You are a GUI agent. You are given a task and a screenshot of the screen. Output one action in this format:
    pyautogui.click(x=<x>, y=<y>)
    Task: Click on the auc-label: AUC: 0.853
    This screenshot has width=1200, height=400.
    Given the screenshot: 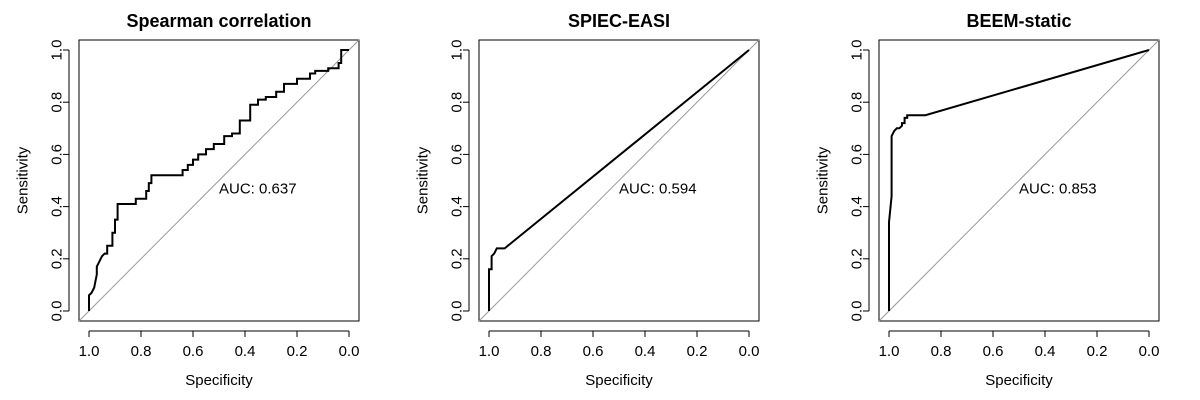 What is the action you would take?
    pyautogui.click(x=1058, y=188)
    